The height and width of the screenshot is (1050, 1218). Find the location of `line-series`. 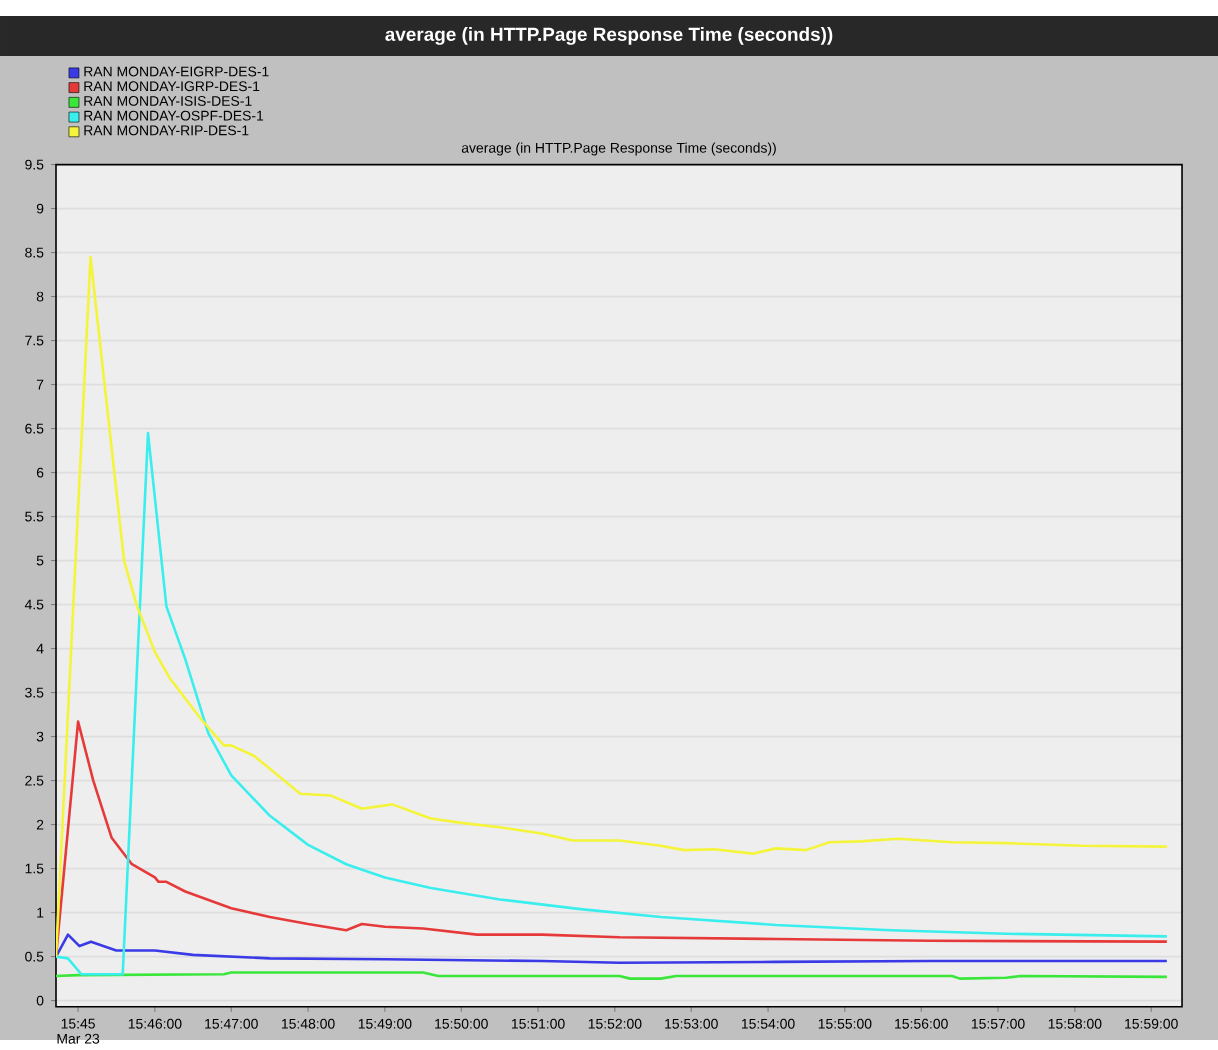

line-series is located at coordinates (612, 948).